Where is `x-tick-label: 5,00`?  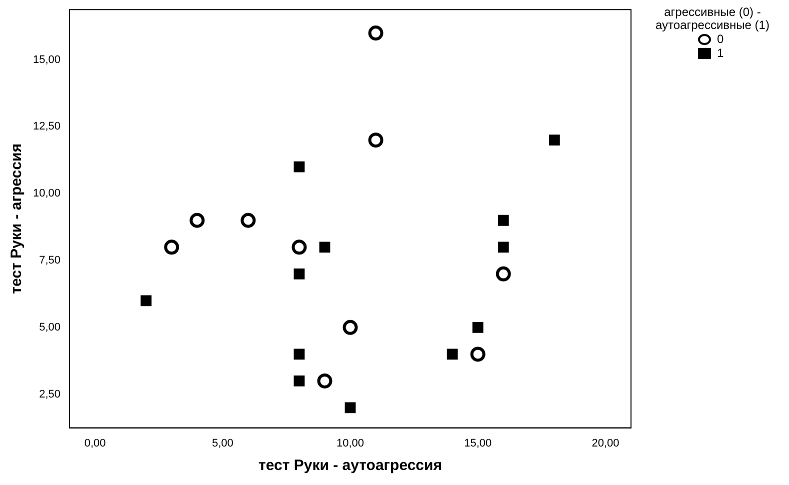
x-tick-label: 5,00 is located at coordinates (223, 443).